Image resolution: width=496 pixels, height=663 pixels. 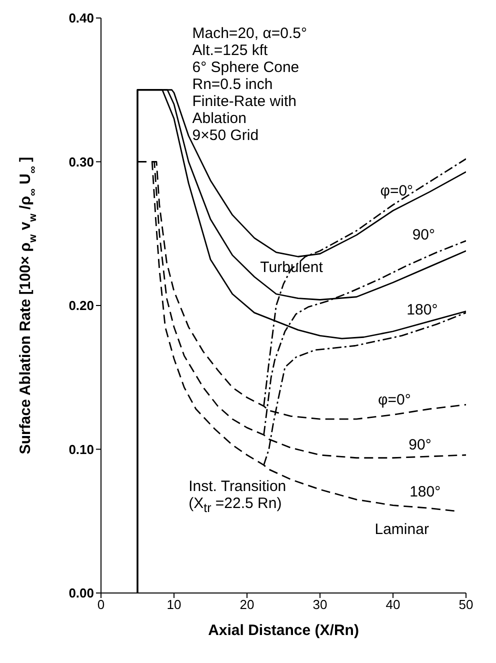 What do you see at coordinates (291, 267) in the screenshot?
I see `annotation: Turbulent` at bounding box center [291, 267].